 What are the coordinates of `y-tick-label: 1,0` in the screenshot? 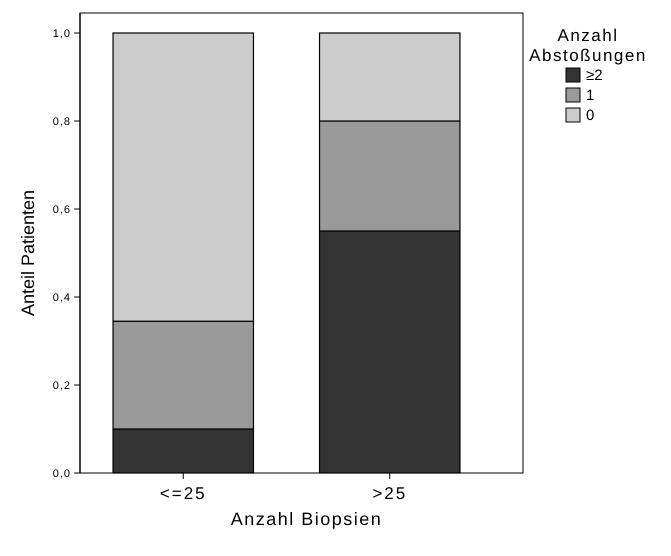 It's located at (61, 34).